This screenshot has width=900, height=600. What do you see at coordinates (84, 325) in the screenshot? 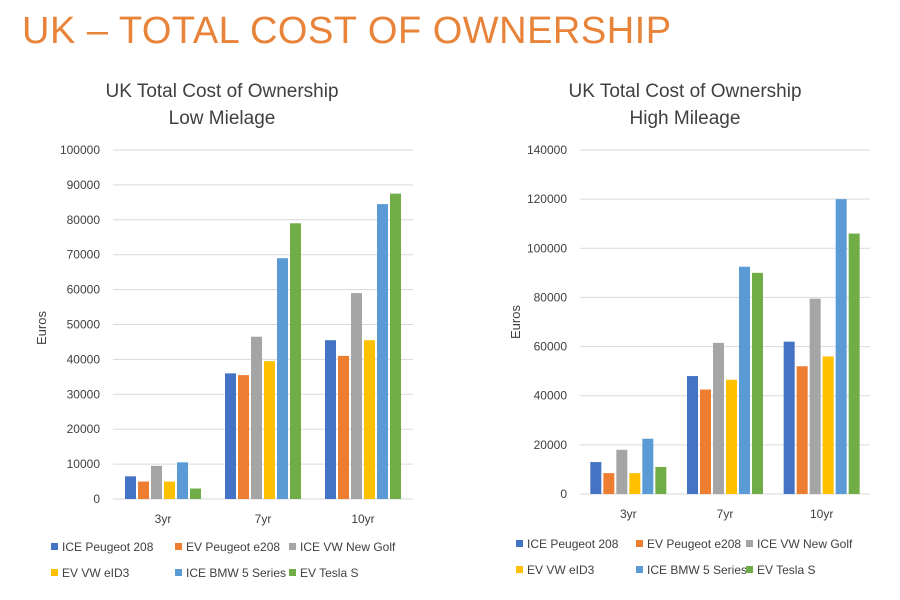
I see `y-tick-label: 50000` at bounding box center [84, 325].